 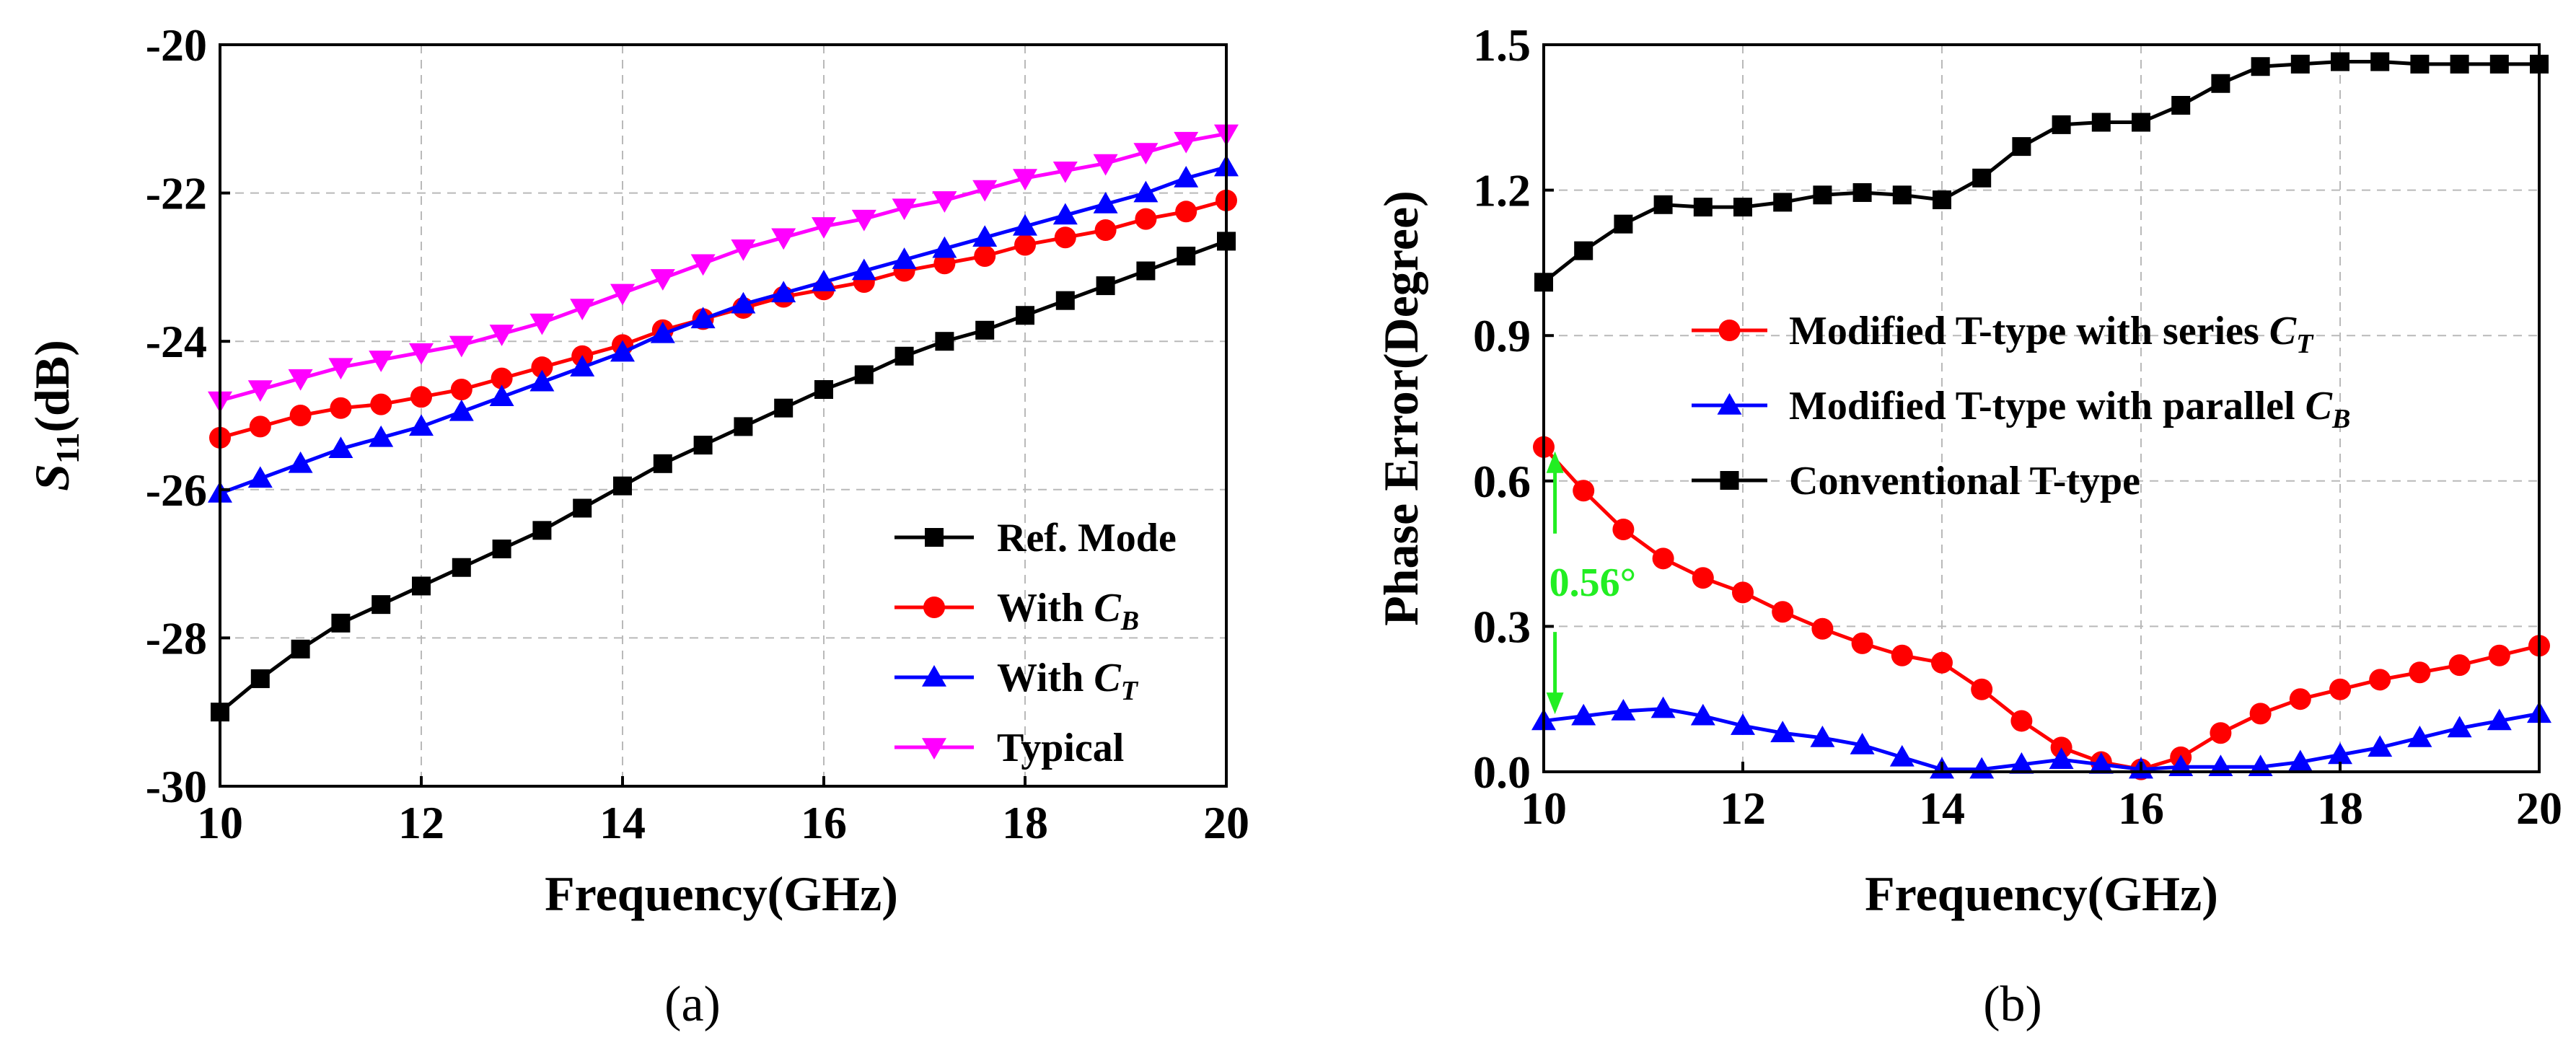 What do you see at coordinates (176, 45) in the screenshot?
I see `y-tick-label: -20` at bounding box center [176, 45].